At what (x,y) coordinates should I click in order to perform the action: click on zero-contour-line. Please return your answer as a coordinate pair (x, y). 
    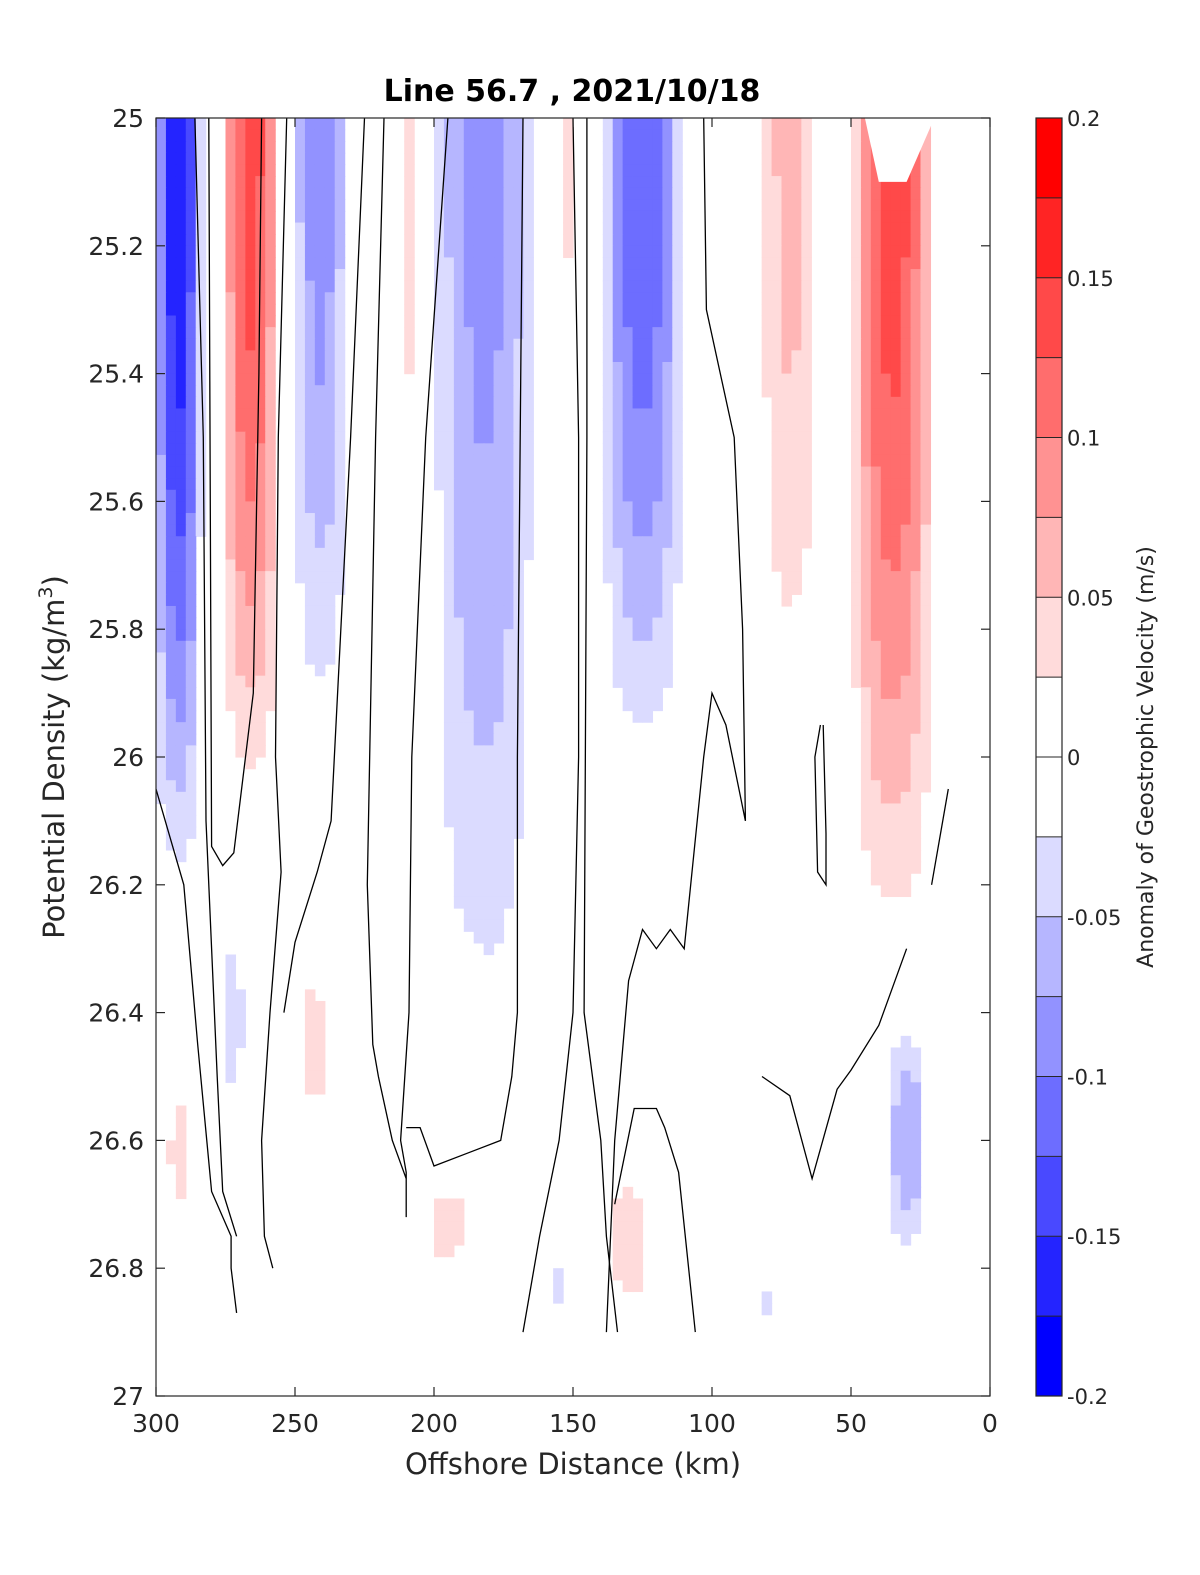
    Looking at the image, I should click on (551, 725).